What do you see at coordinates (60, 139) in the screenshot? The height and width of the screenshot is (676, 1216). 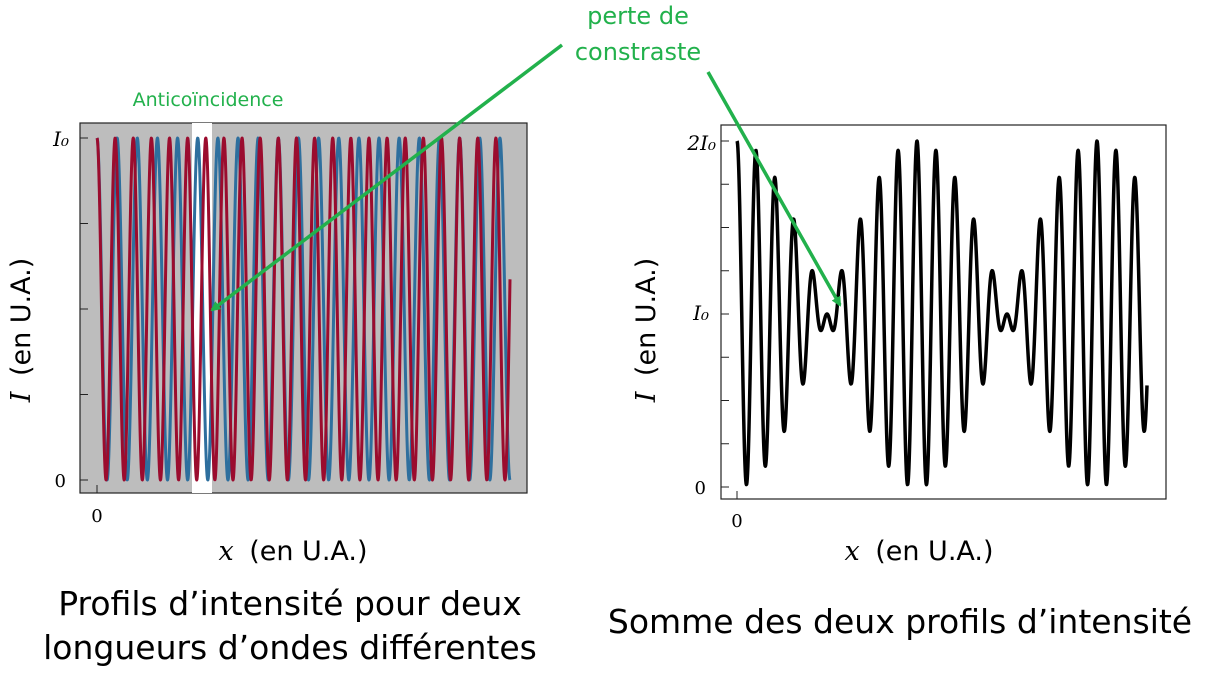 I see `left-ytick-i0: I₀` at bounding box center [60, 139].